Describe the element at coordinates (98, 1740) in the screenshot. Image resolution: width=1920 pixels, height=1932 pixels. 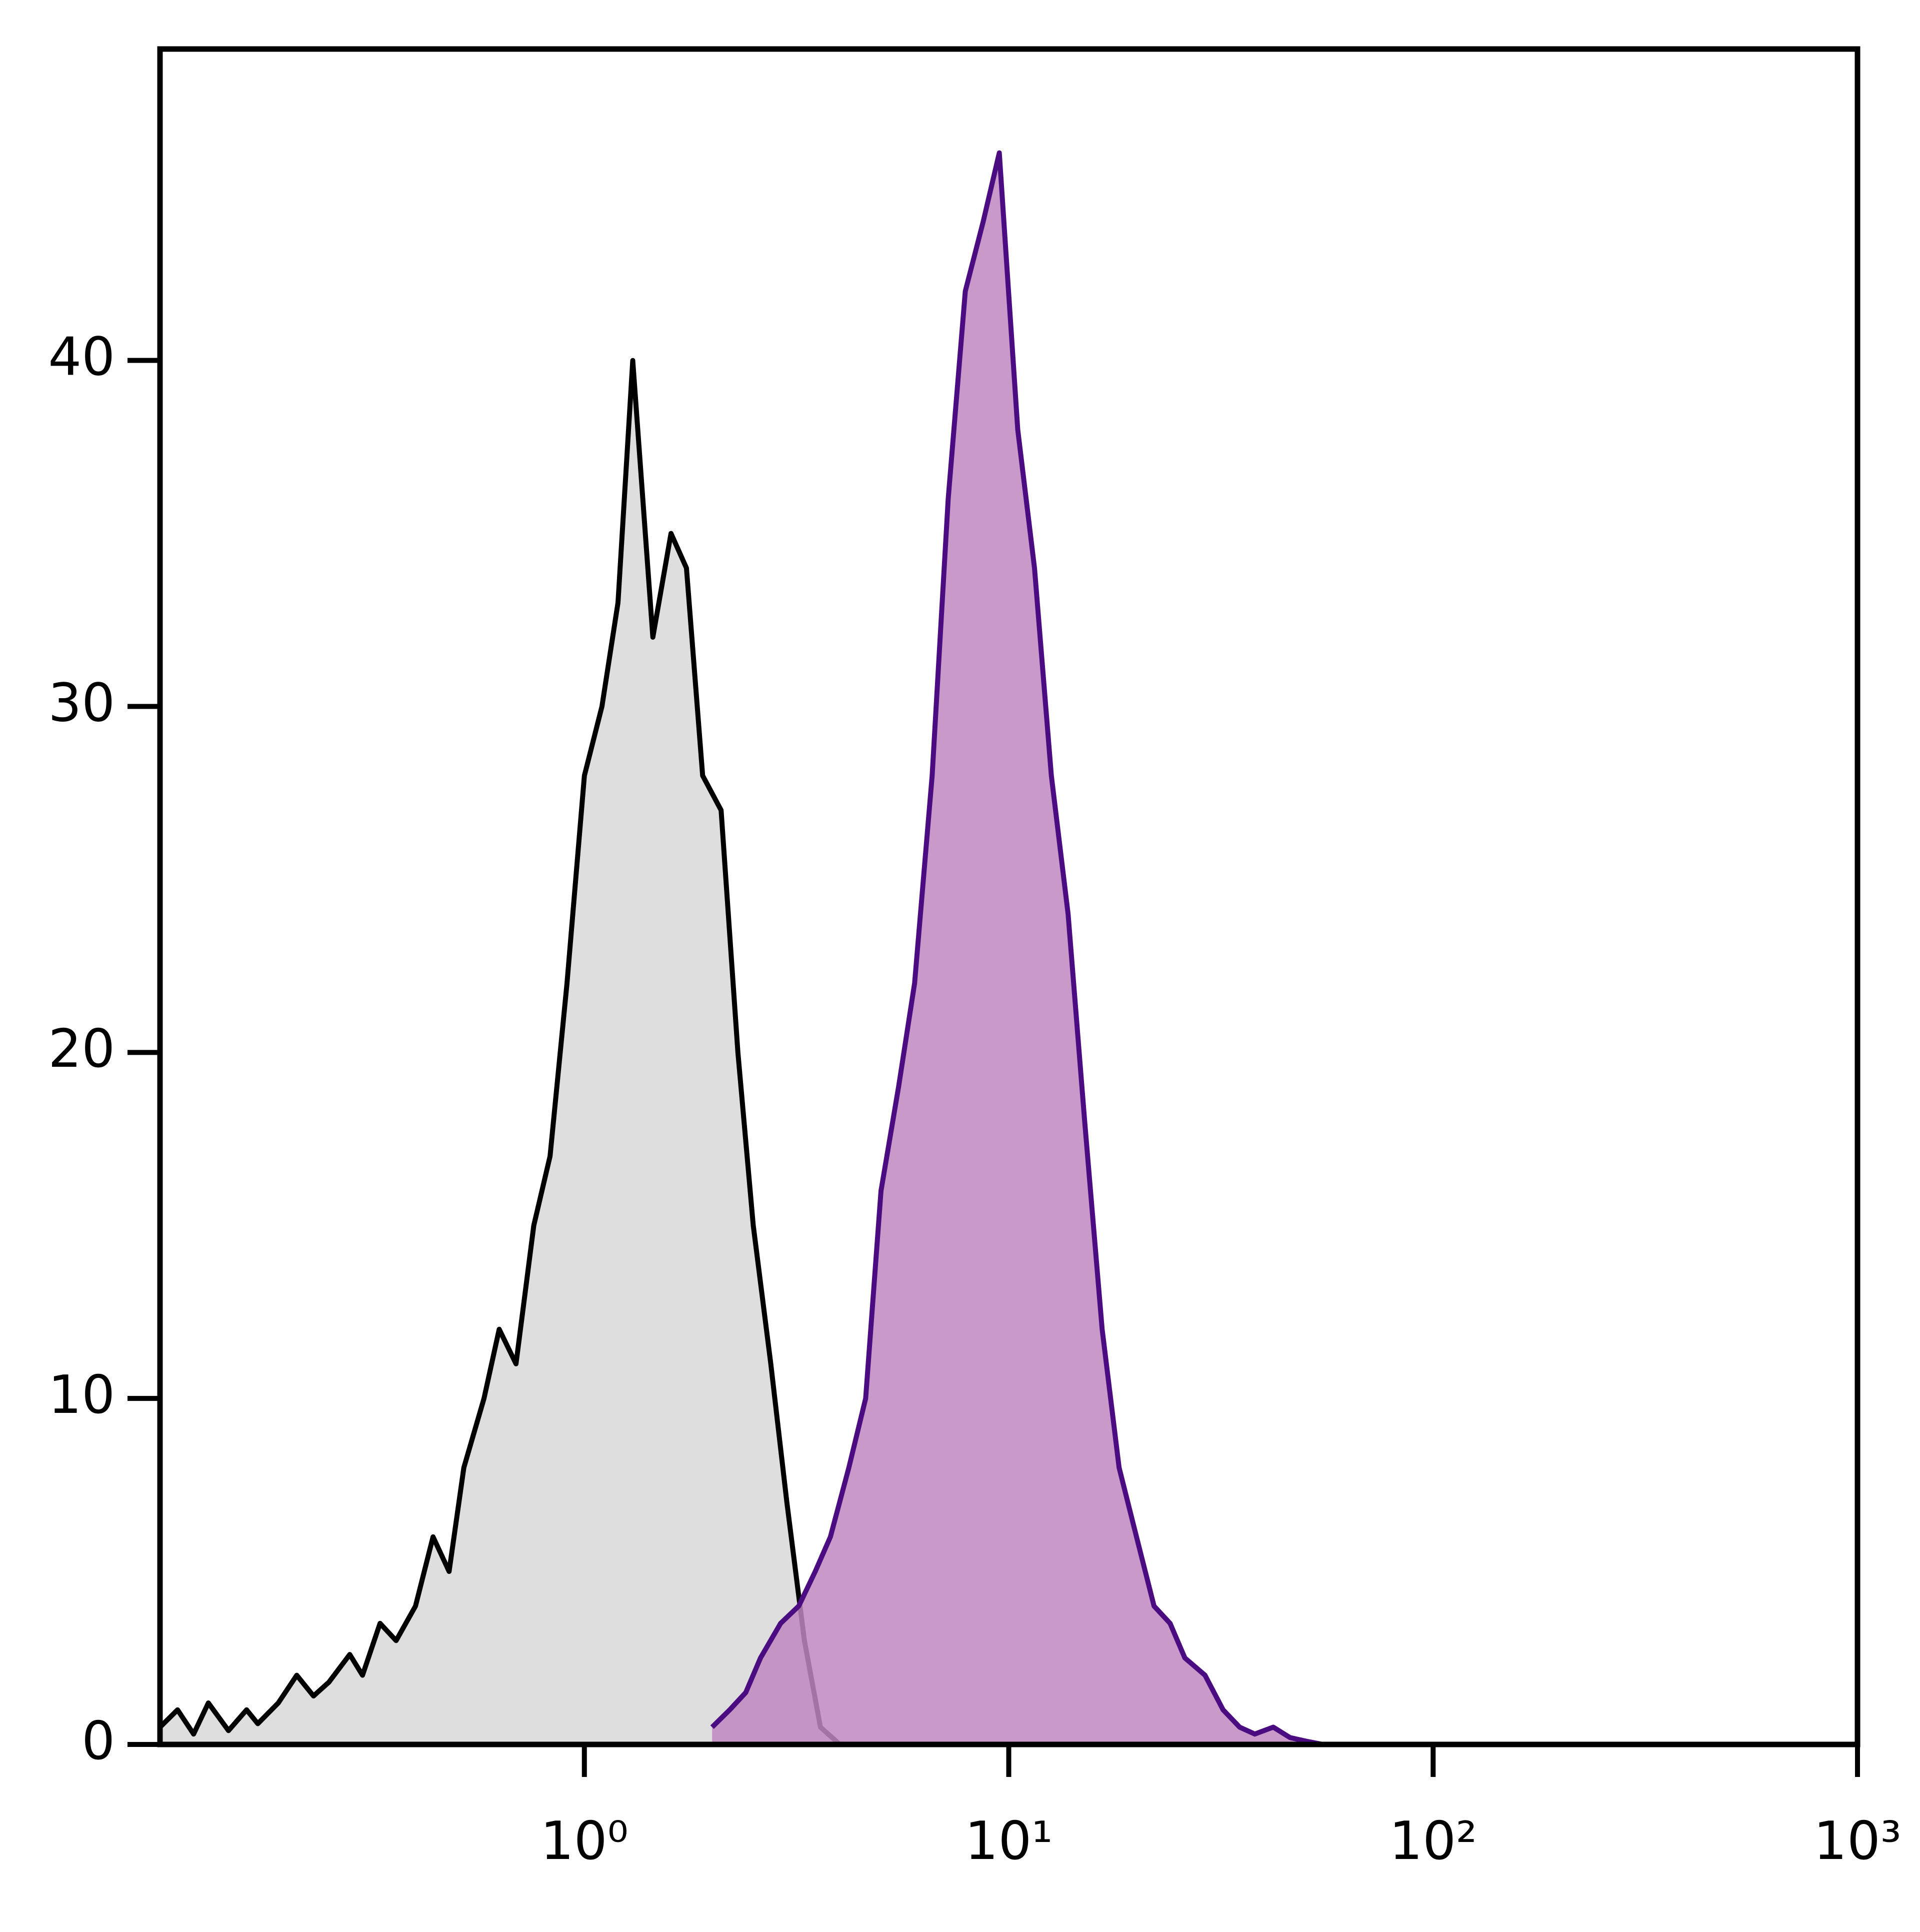
I see `y-tick-label: 0` at that location.